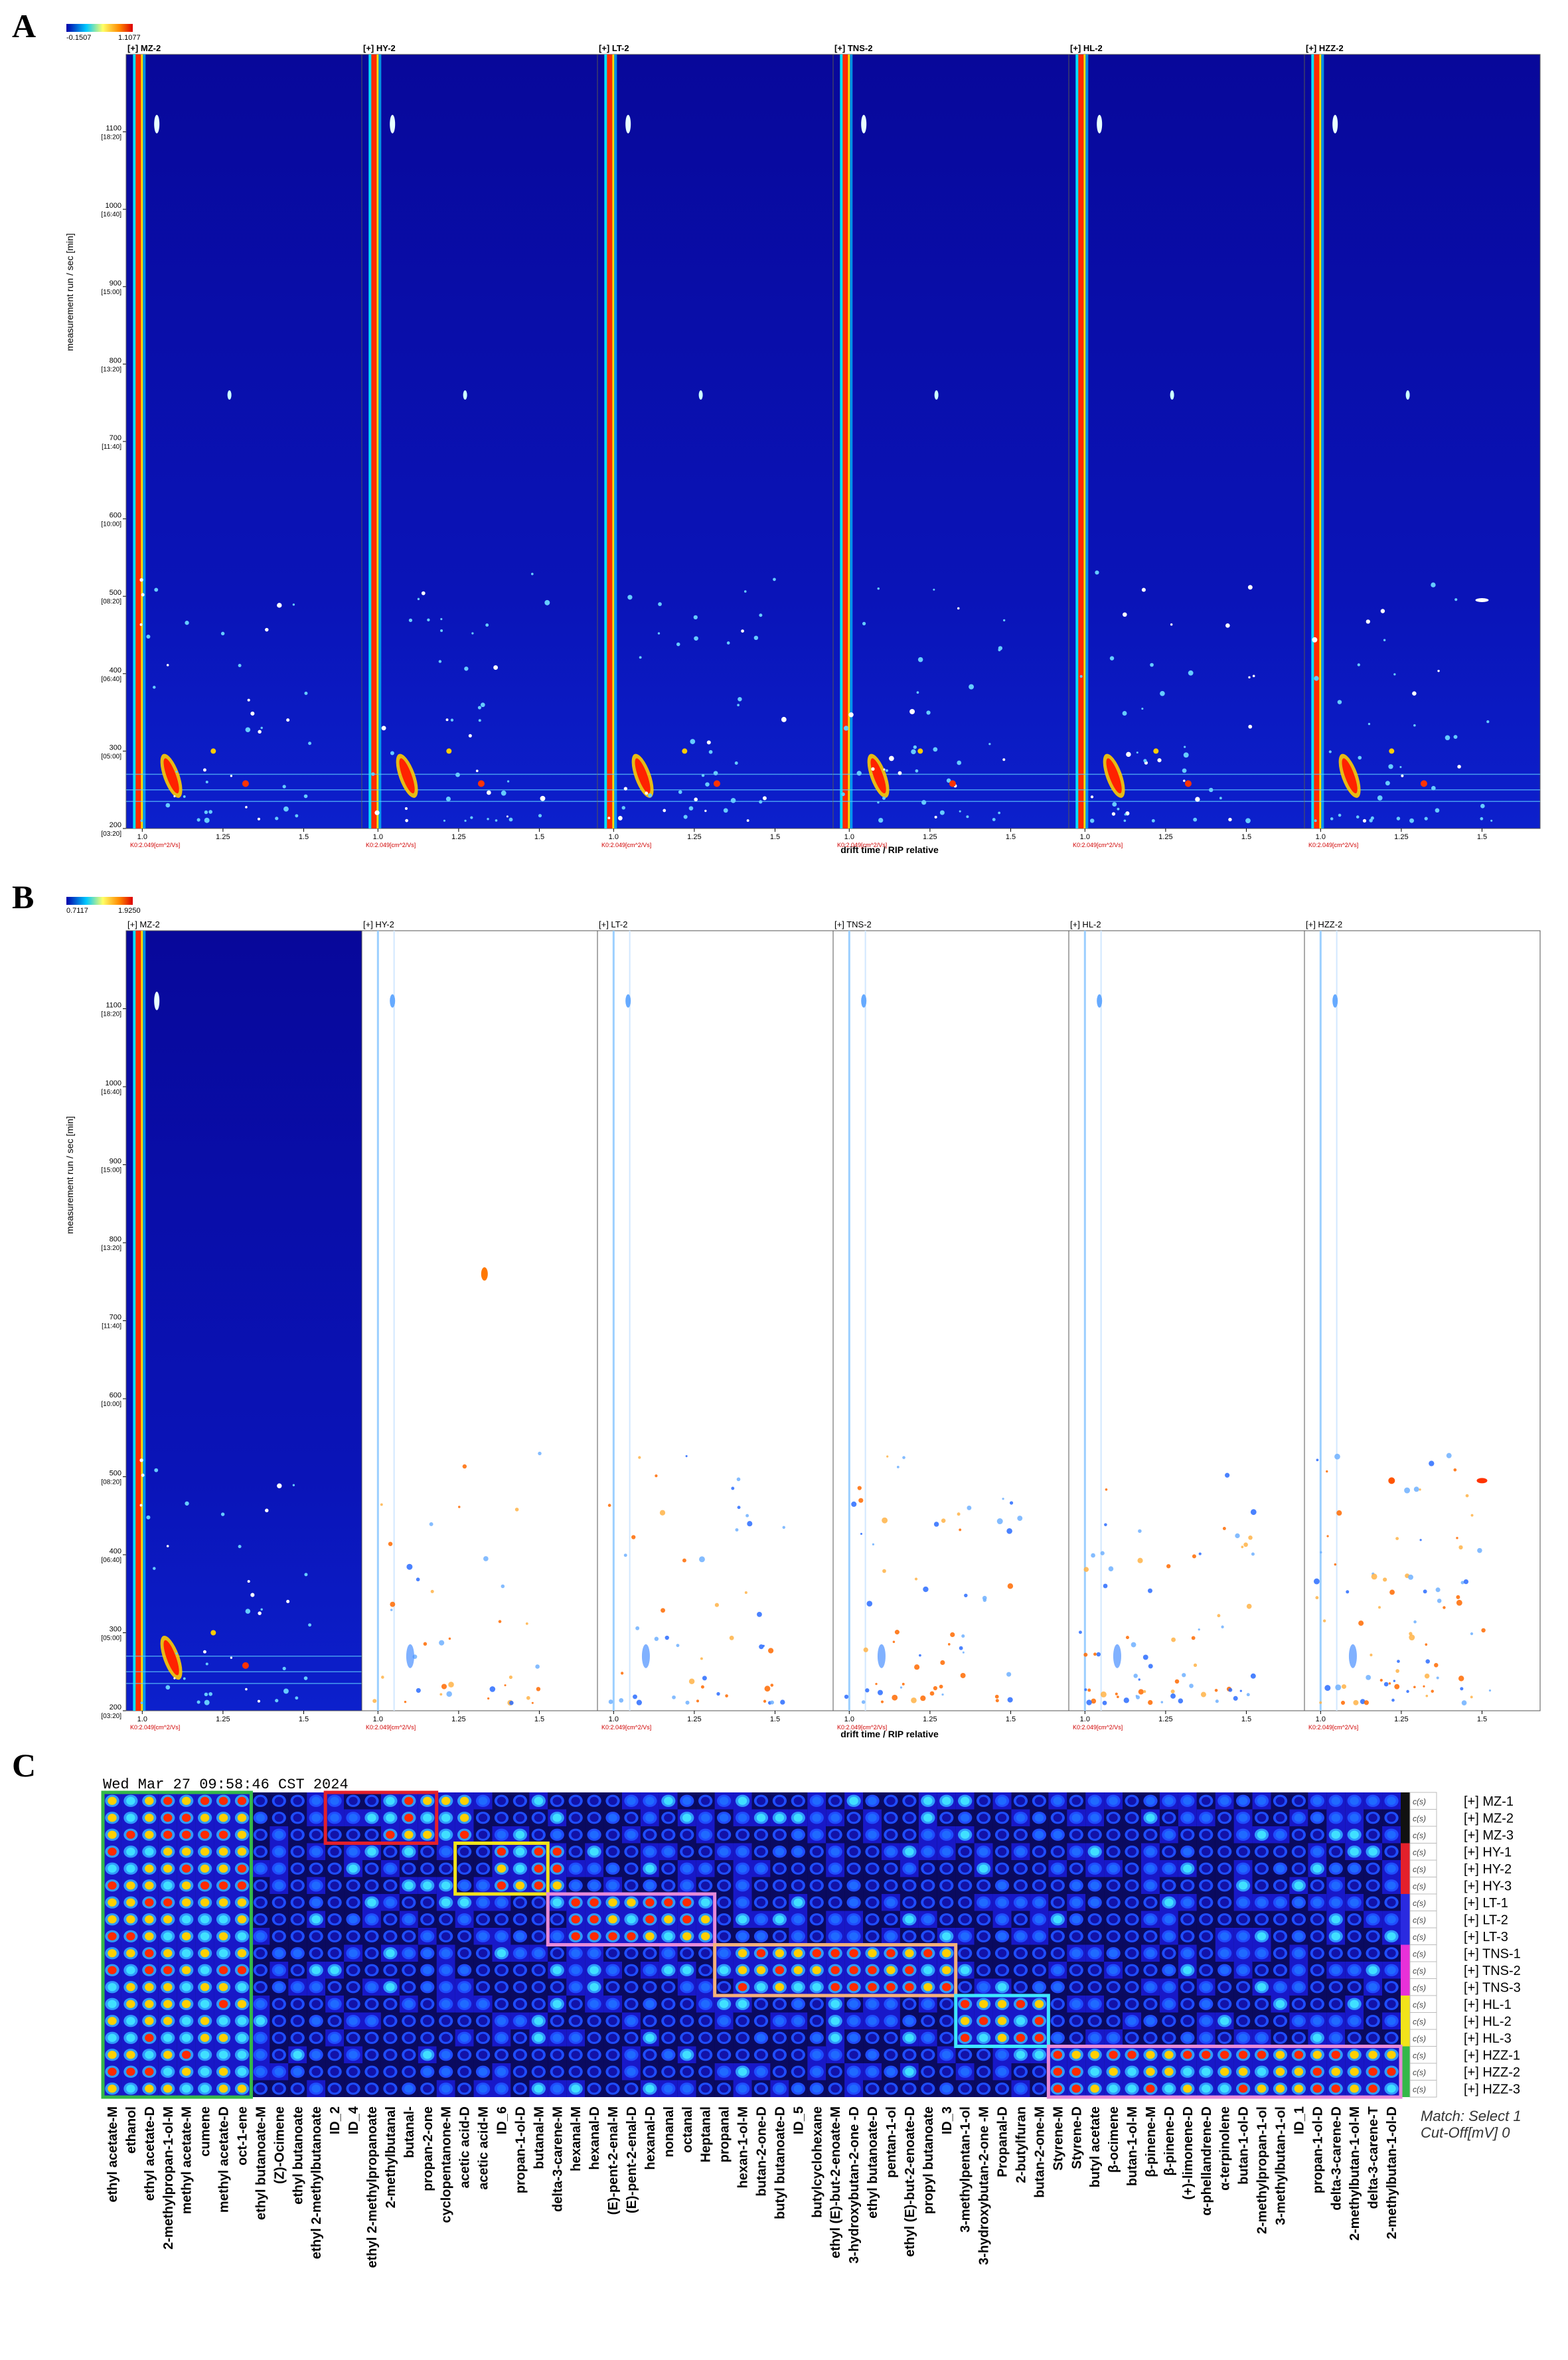  Describe the element at coordinates (1419, 1937) in the screenshot. I see `row-tag: c(s)` at that location.